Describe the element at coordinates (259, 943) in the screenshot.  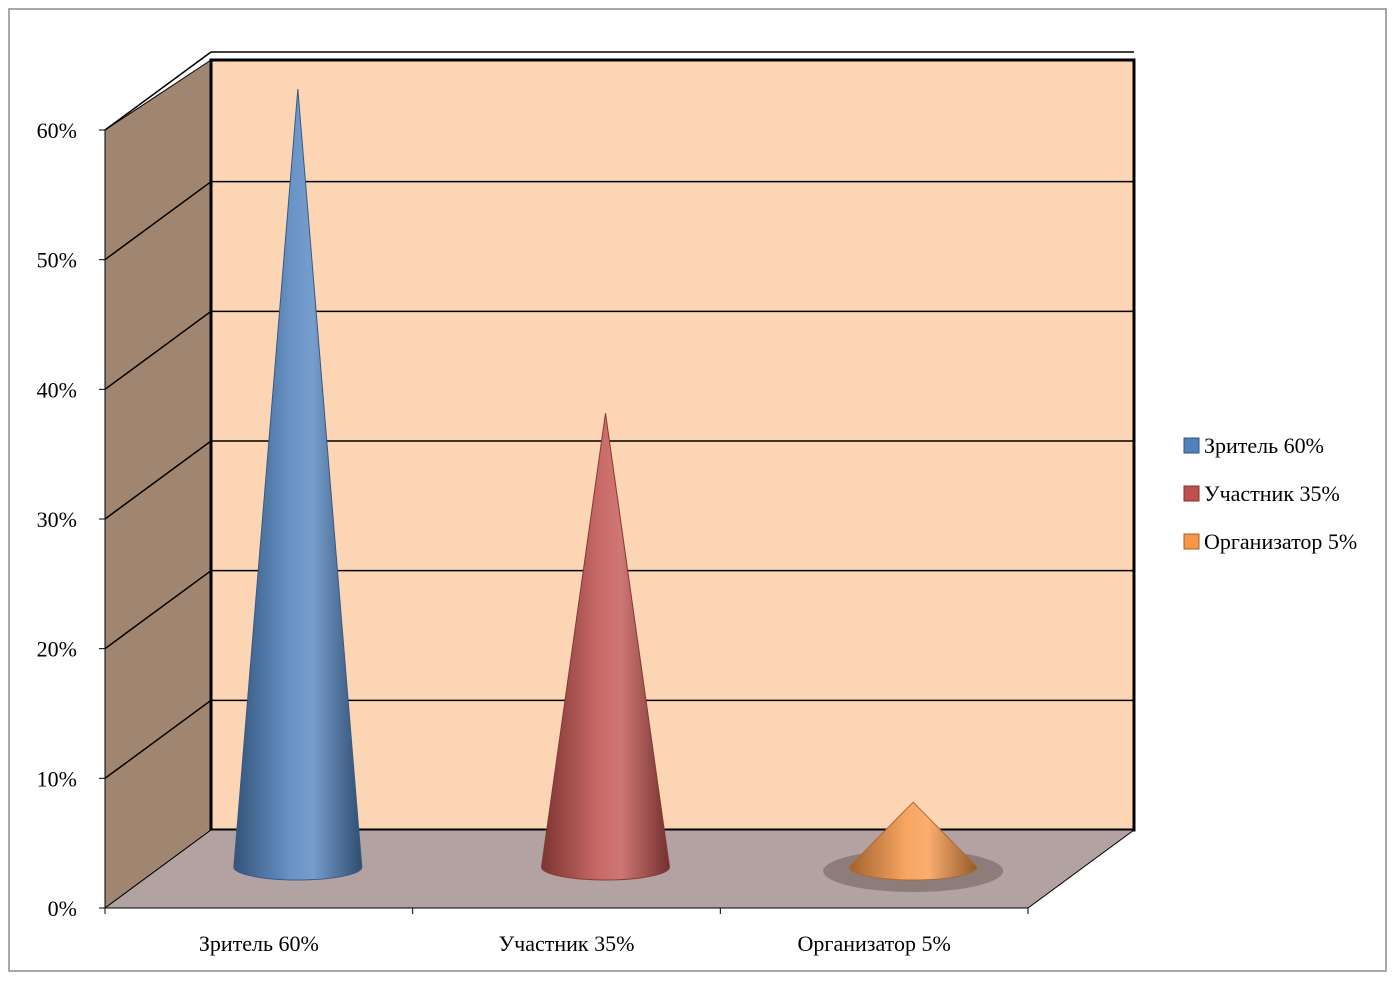
I see `x-tick-label: Зритель 60%` at that location.